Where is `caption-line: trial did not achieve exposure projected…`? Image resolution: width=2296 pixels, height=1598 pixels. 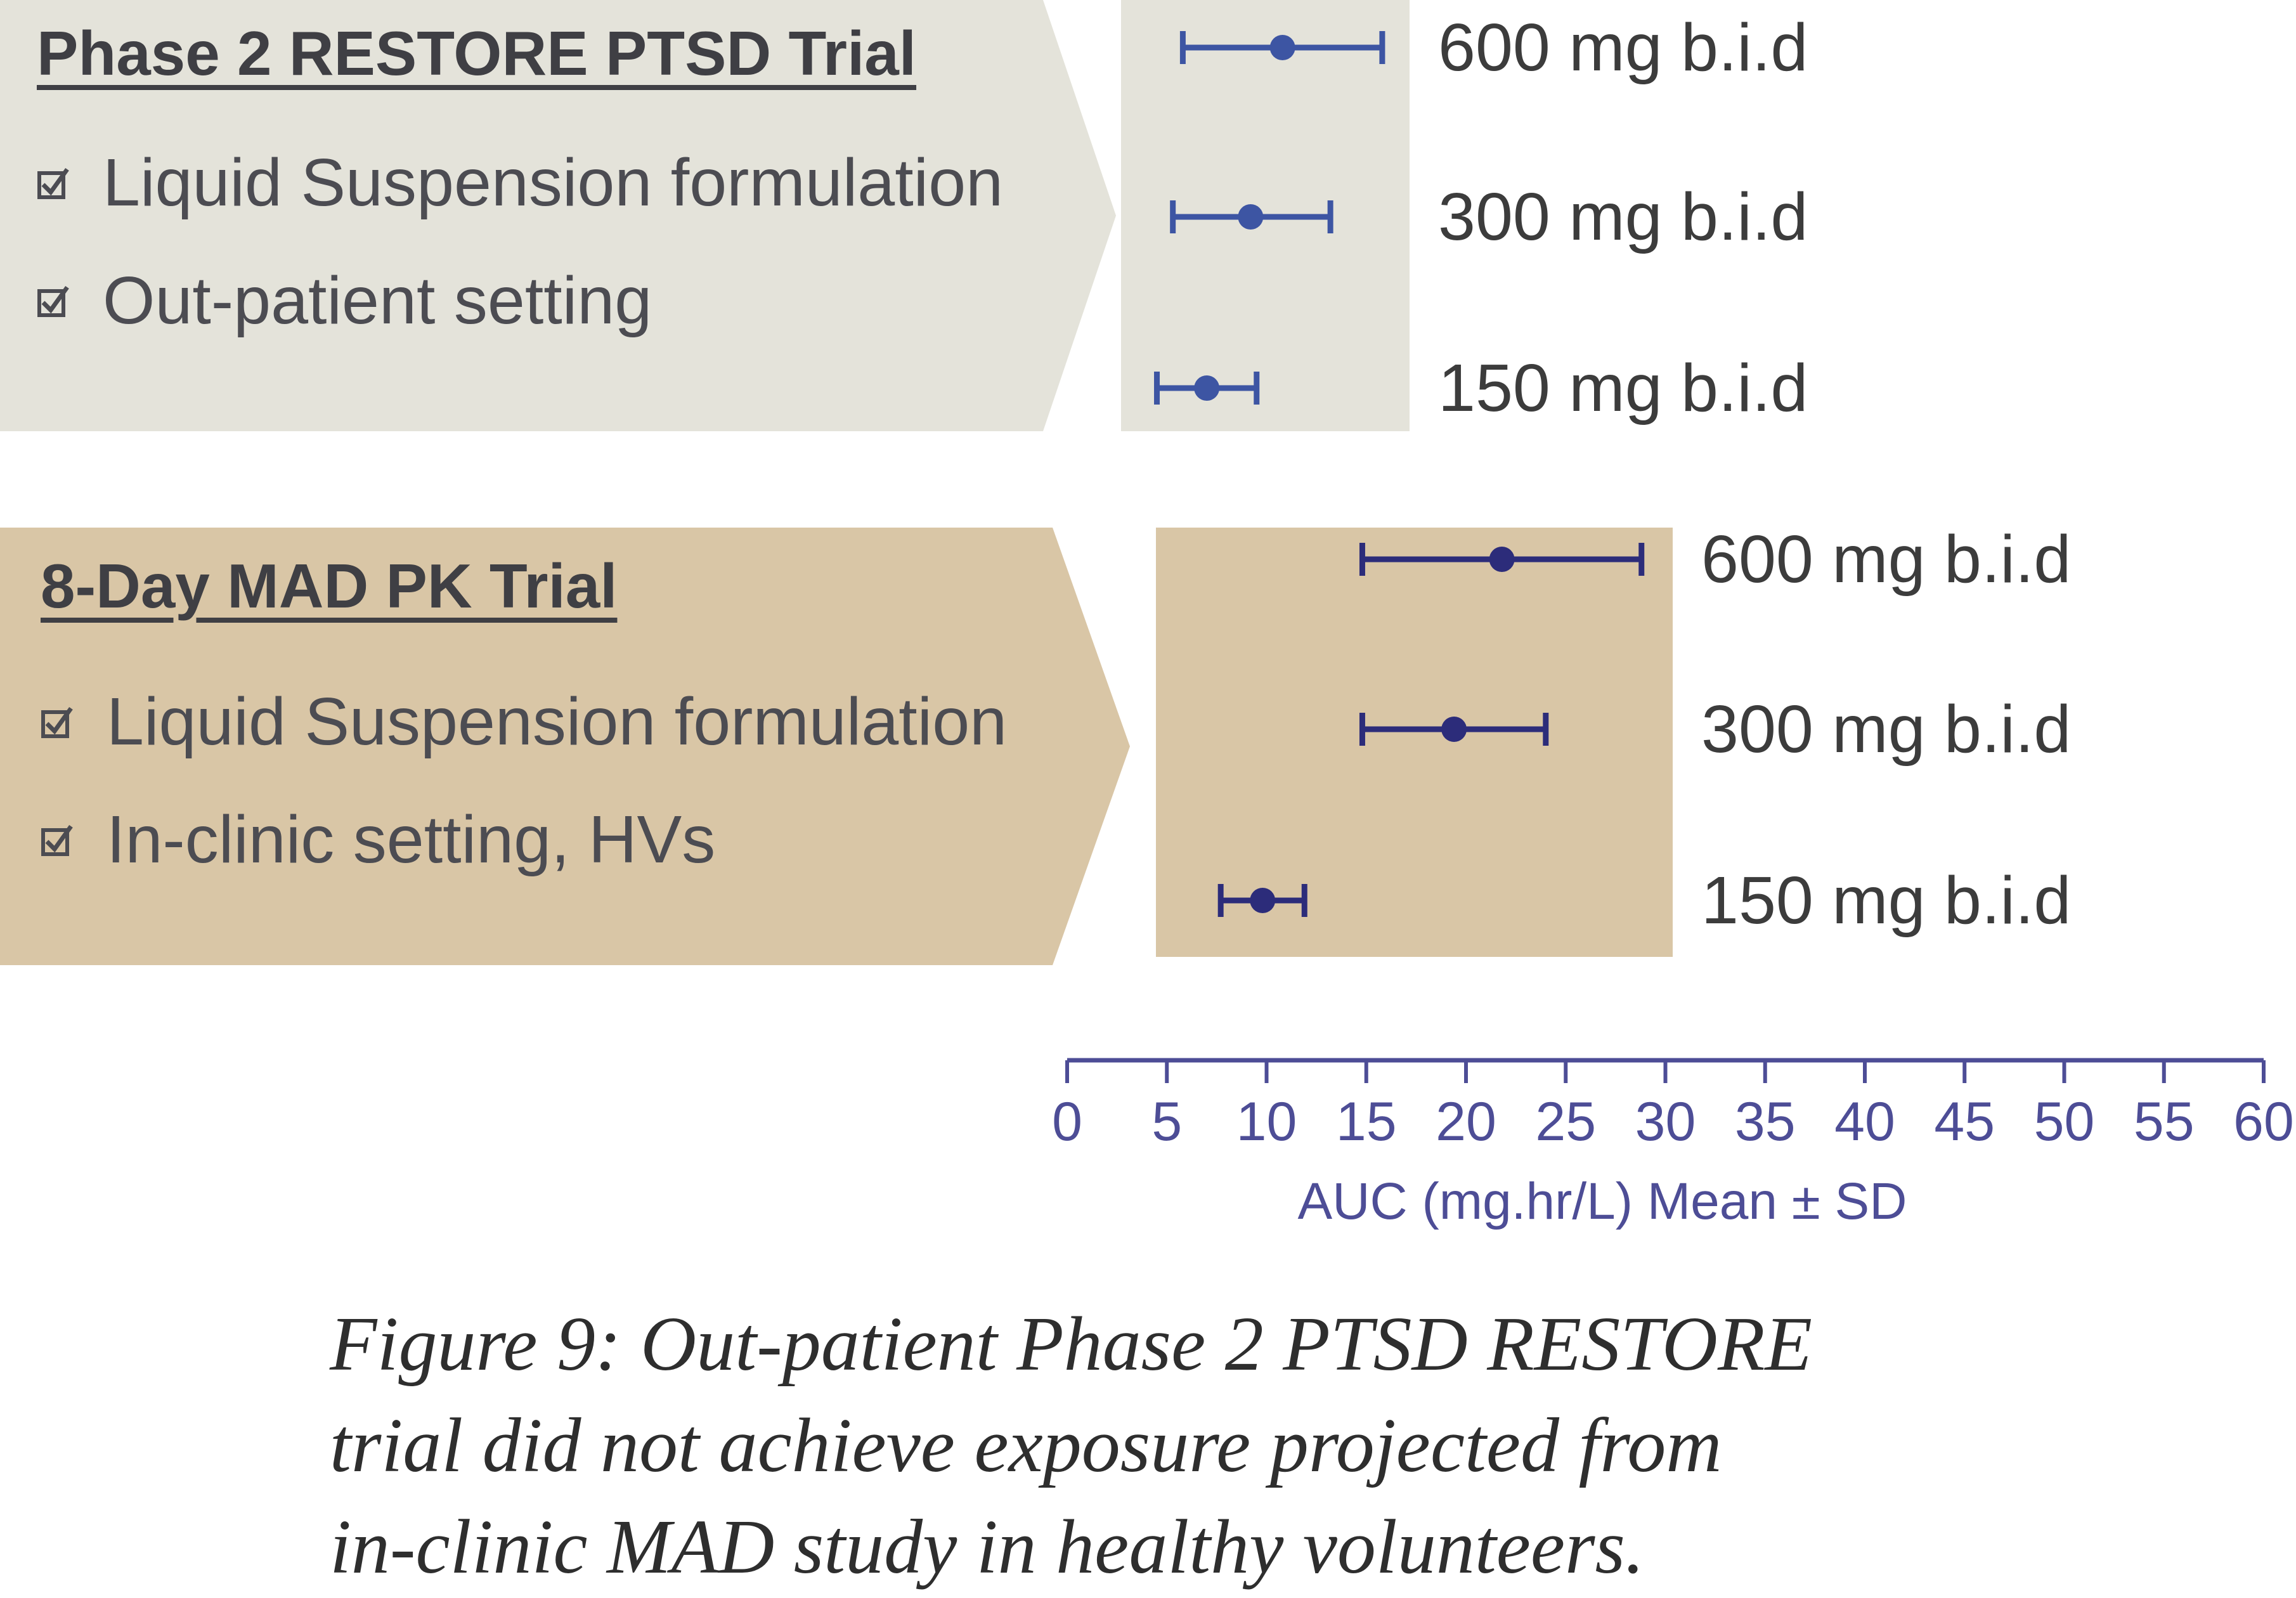
caption-line: trial did not achieve exposure projected… is located at coordinates (1026, 1445).